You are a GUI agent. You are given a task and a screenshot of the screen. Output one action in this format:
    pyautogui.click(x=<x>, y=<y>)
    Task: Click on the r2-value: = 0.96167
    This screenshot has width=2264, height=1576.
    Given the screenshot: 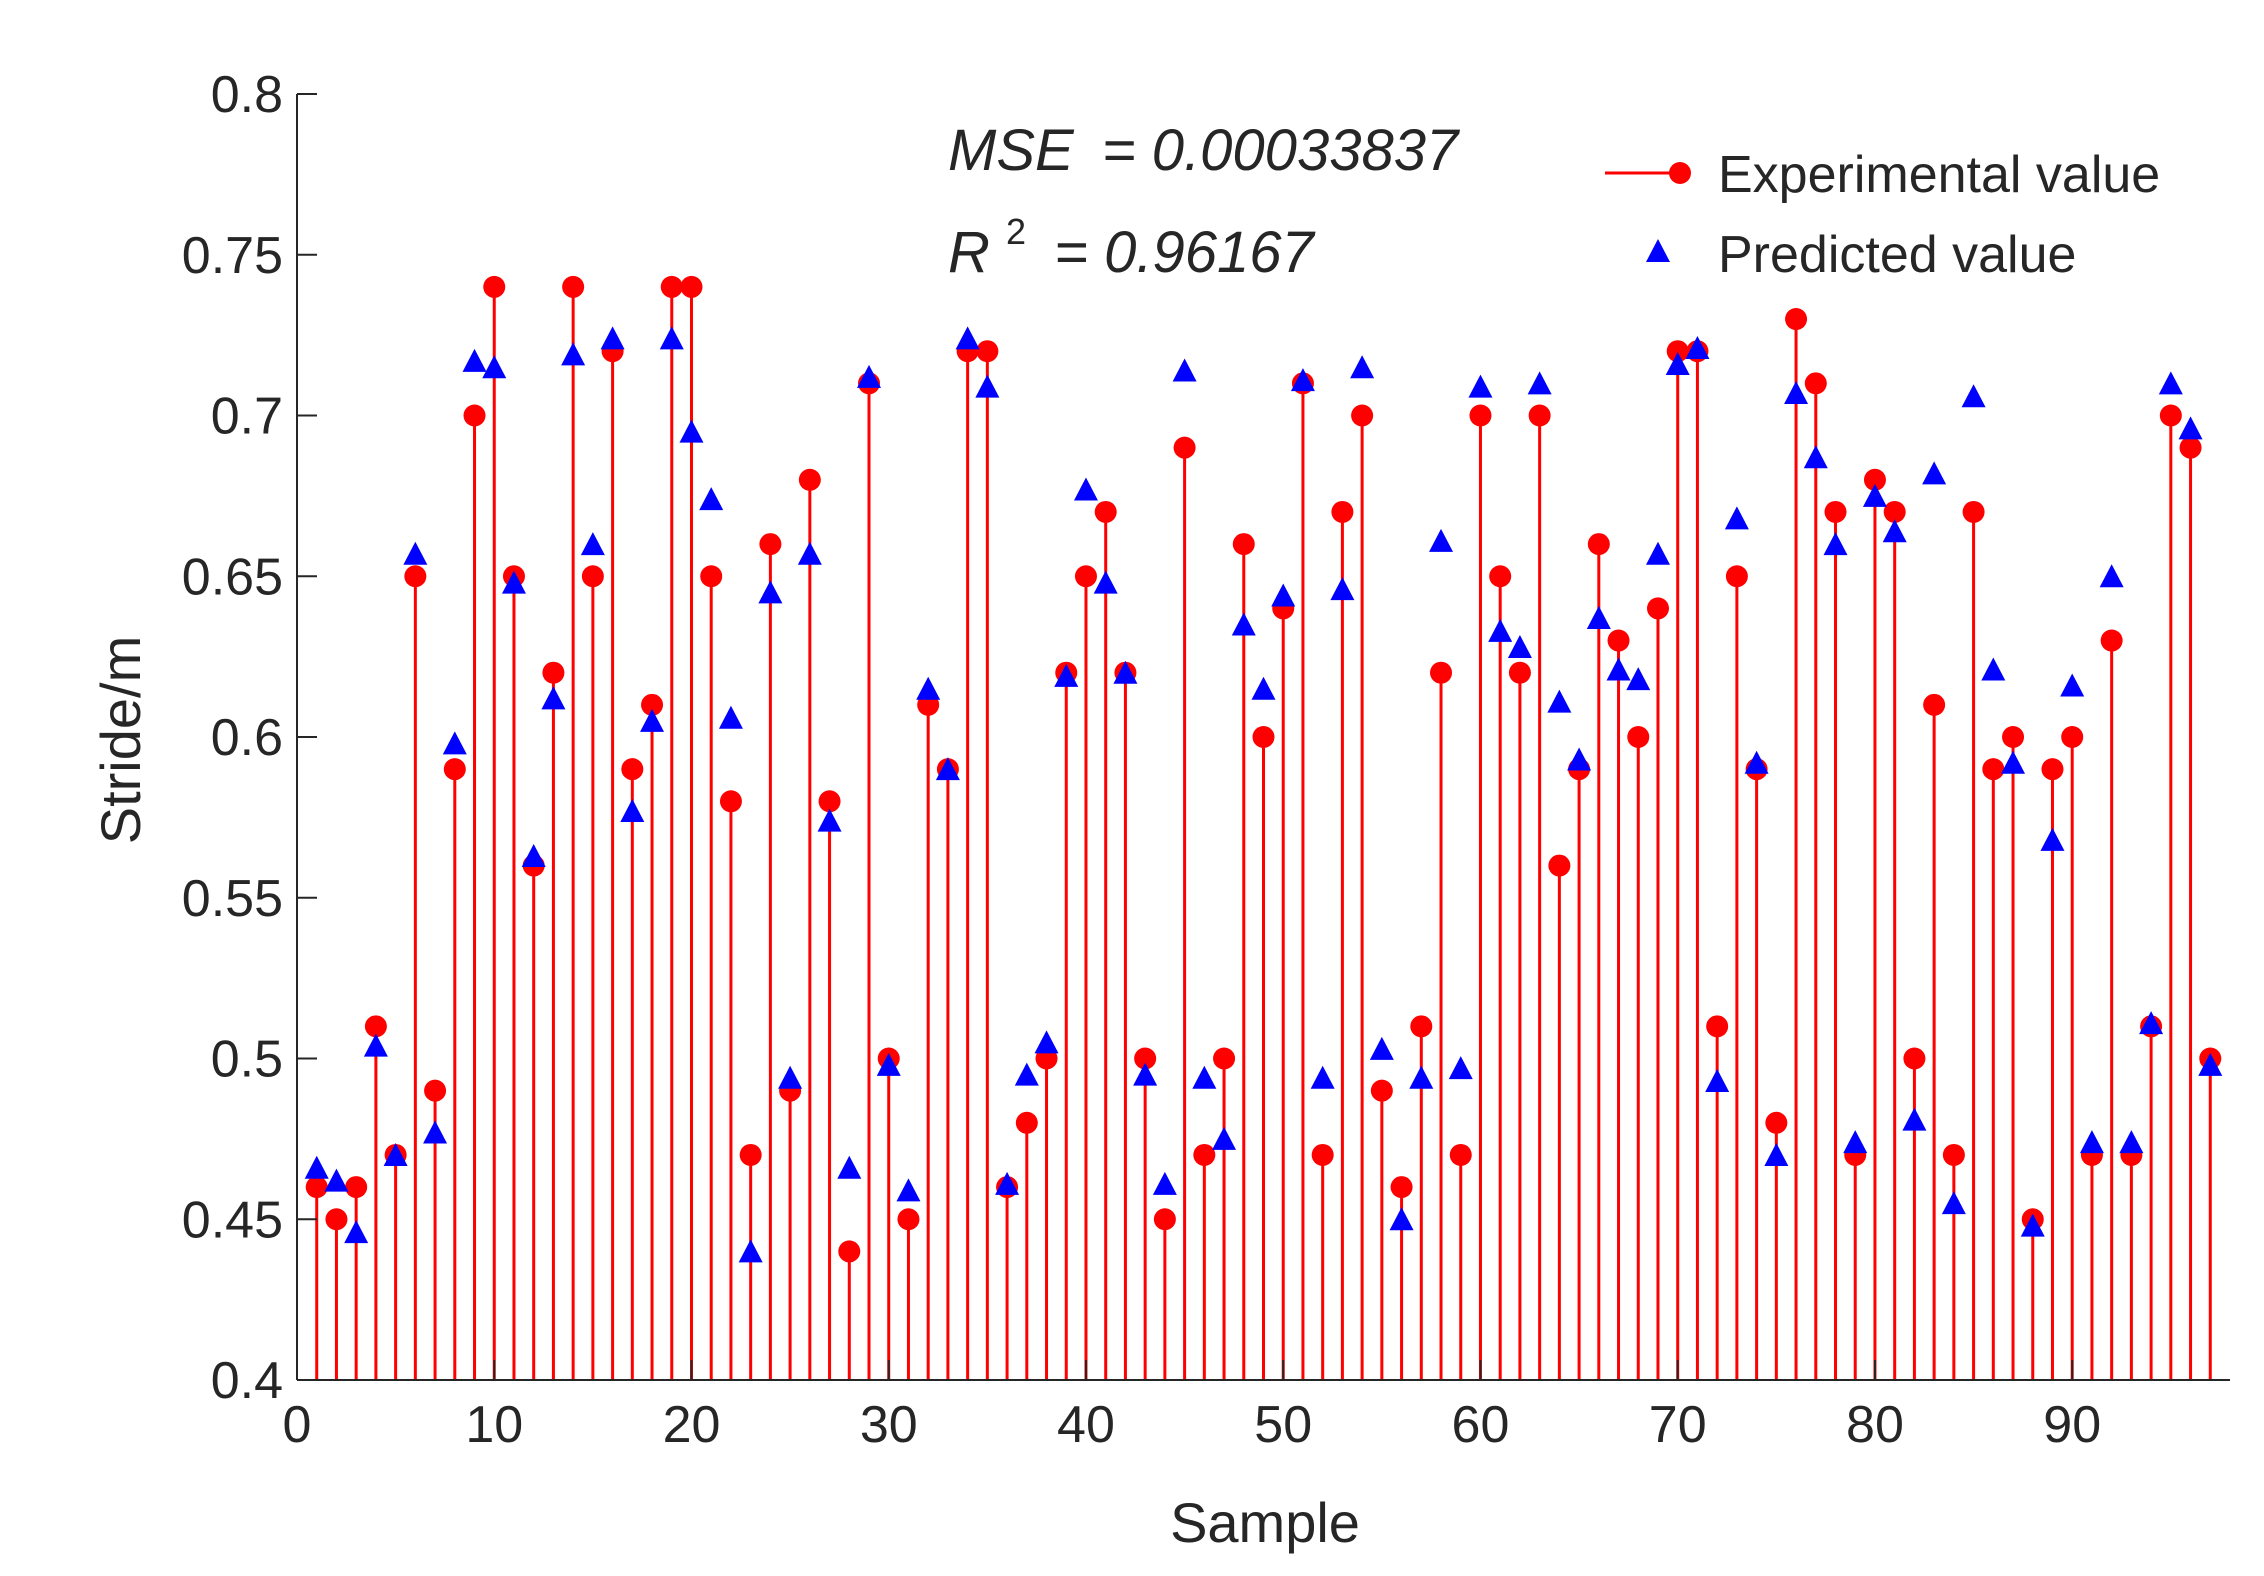 What is the action you would take?
    pyautogui.click(x=1185, y=252)
    